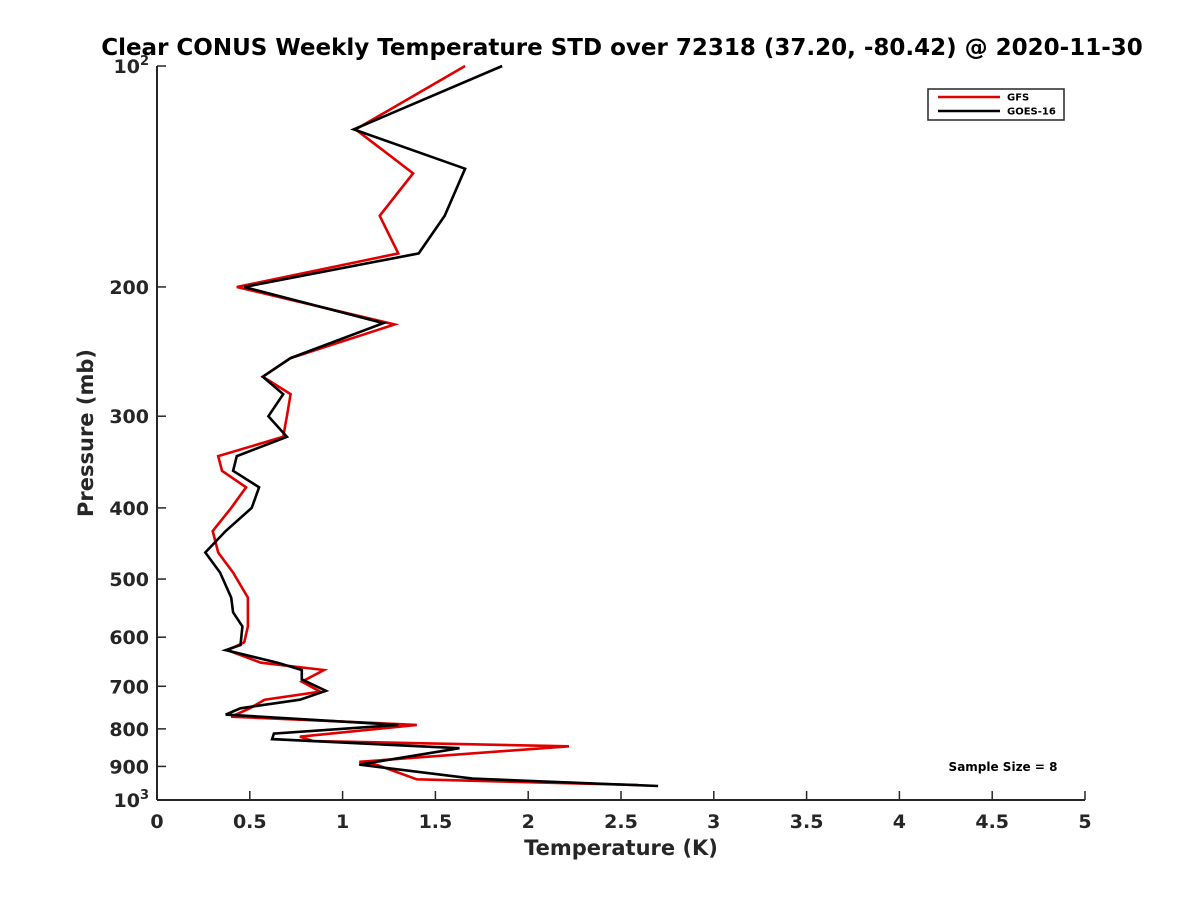  What do you see at coordinates (621, 848) in the screenshot?
I see `x-axis-label: Temperature (K)` at bounding box center [621, 848].